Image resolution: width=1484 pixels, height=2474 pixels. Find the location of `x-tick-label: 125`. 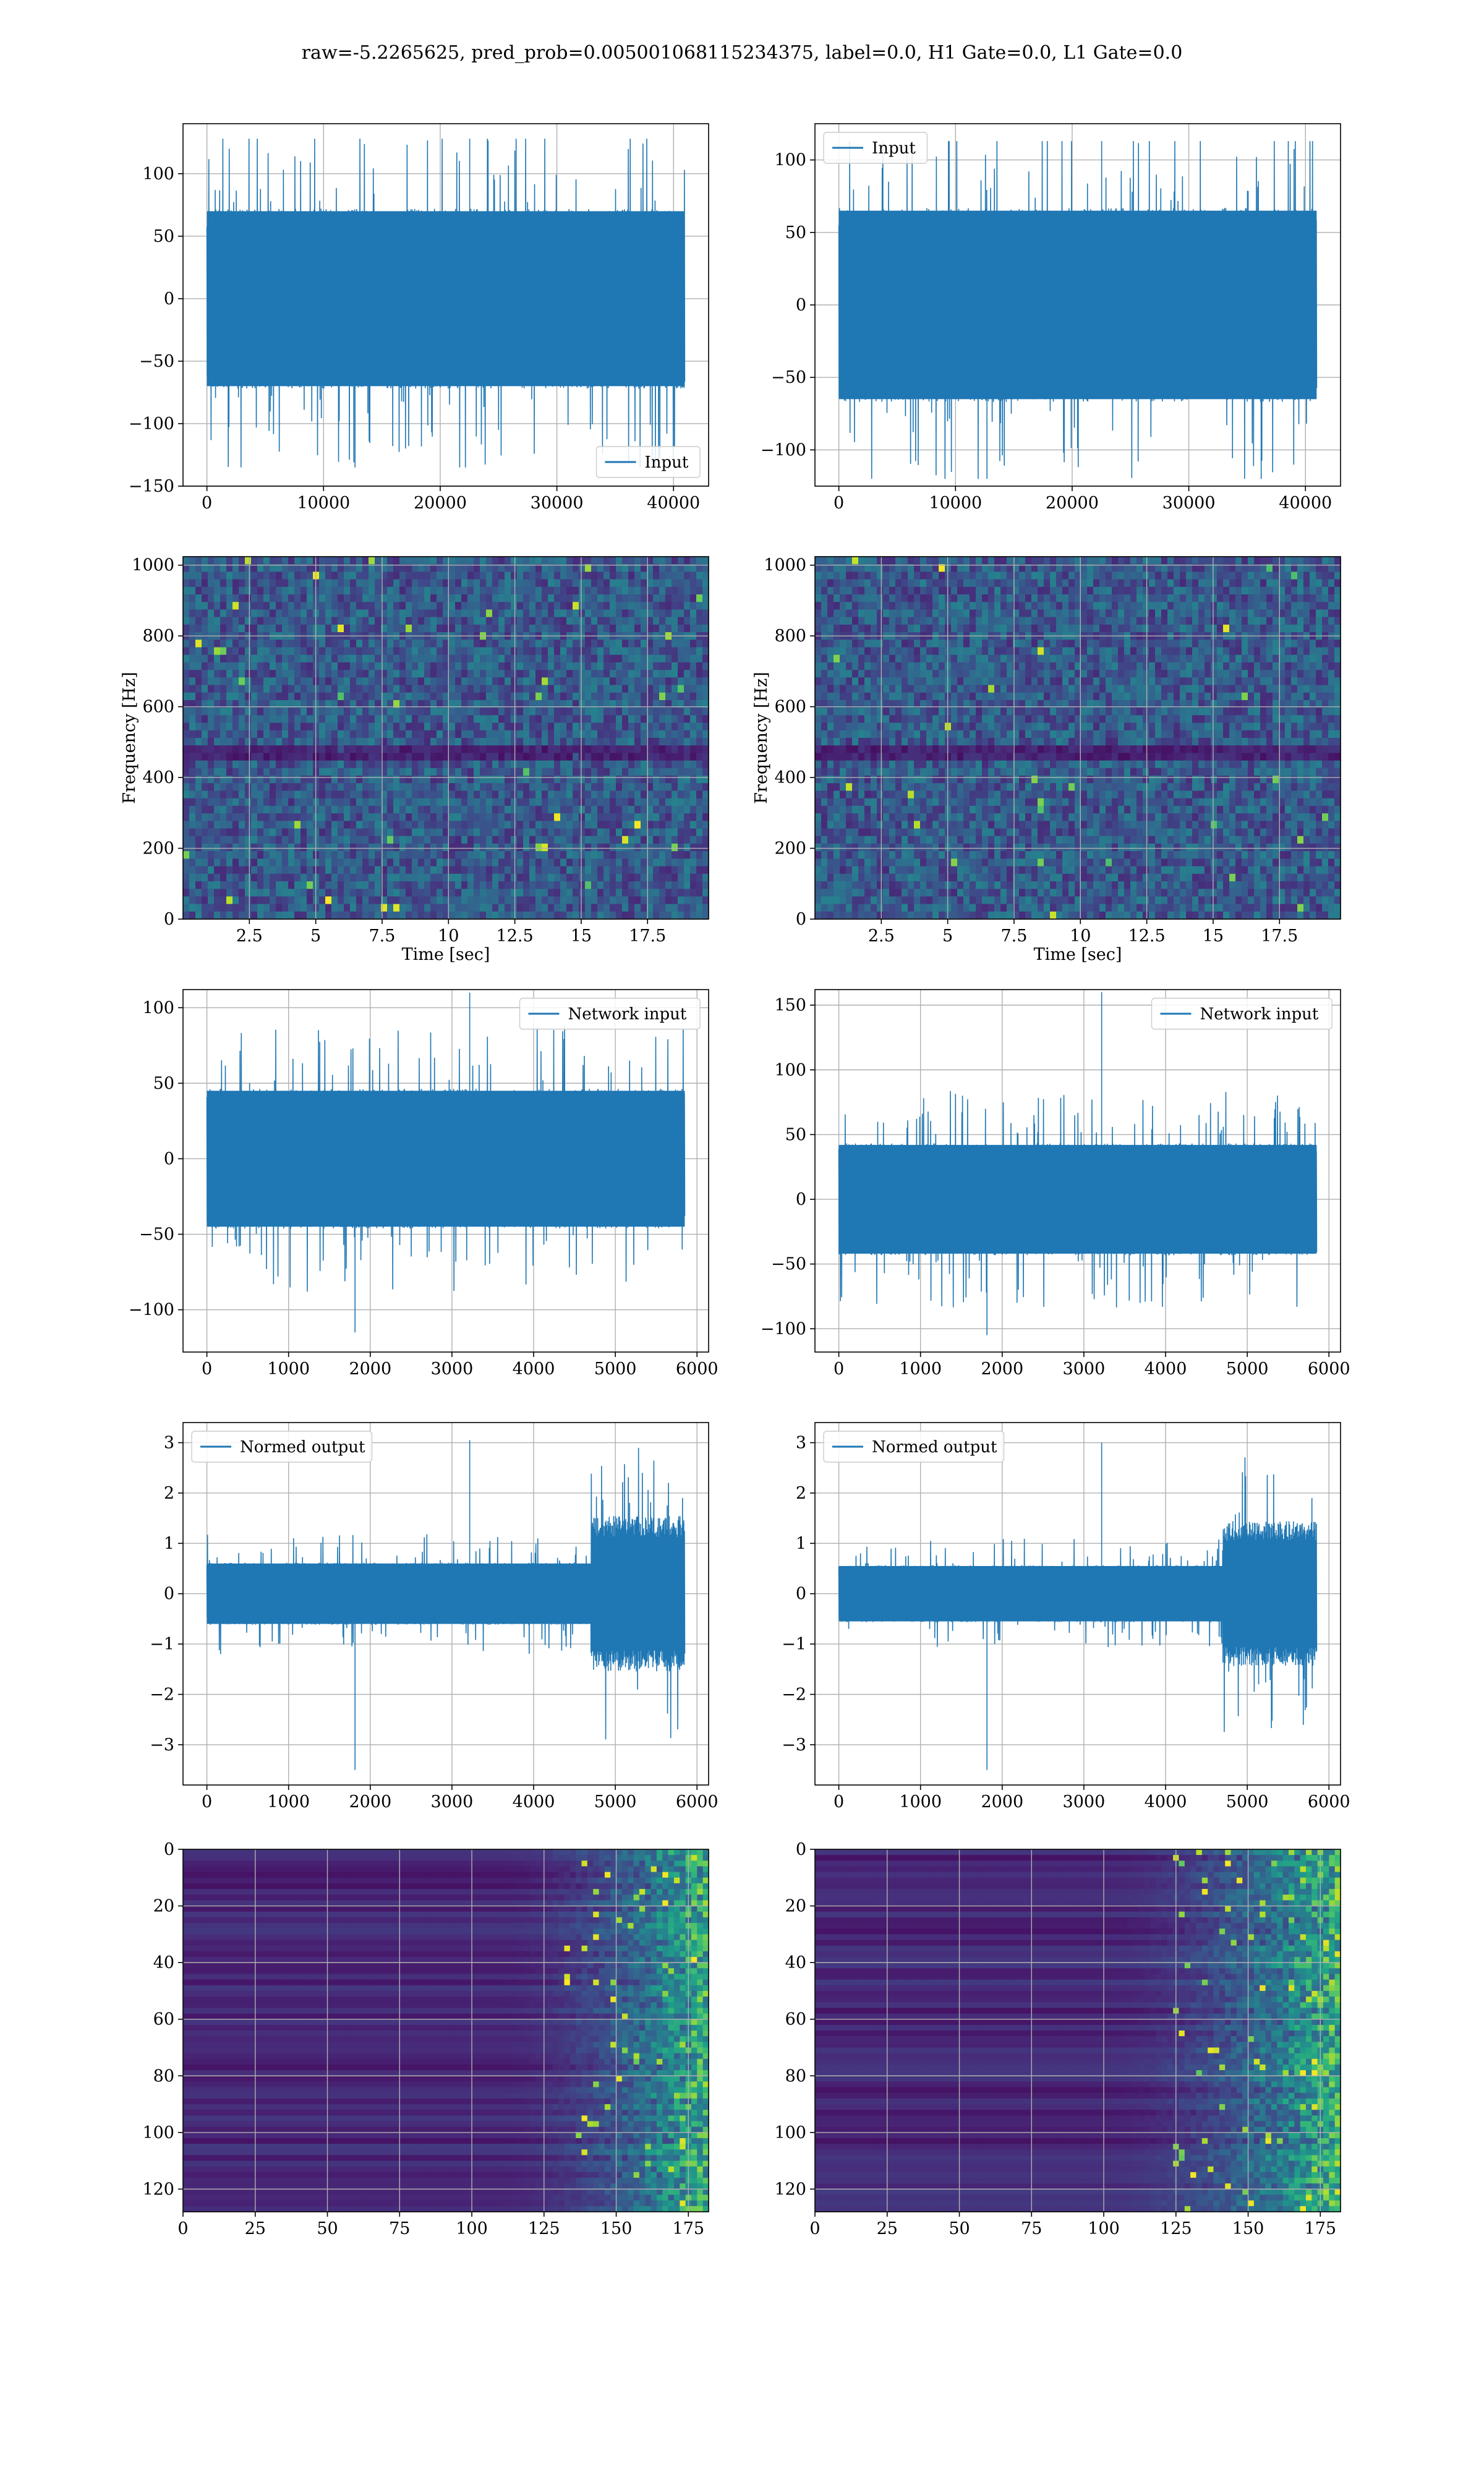

x-tick-label: 125 is located at coordinates (544, 2228).